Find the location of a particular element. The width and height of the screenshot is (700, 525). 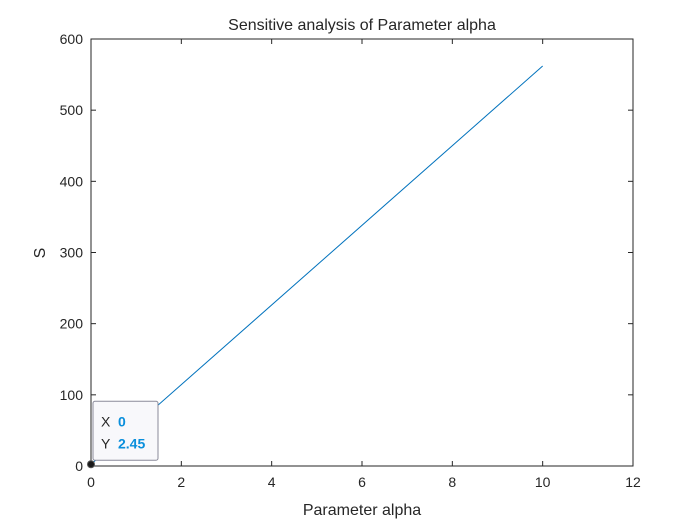

x-axis-label: Parameter alpha is located at coordinates (362, 510).